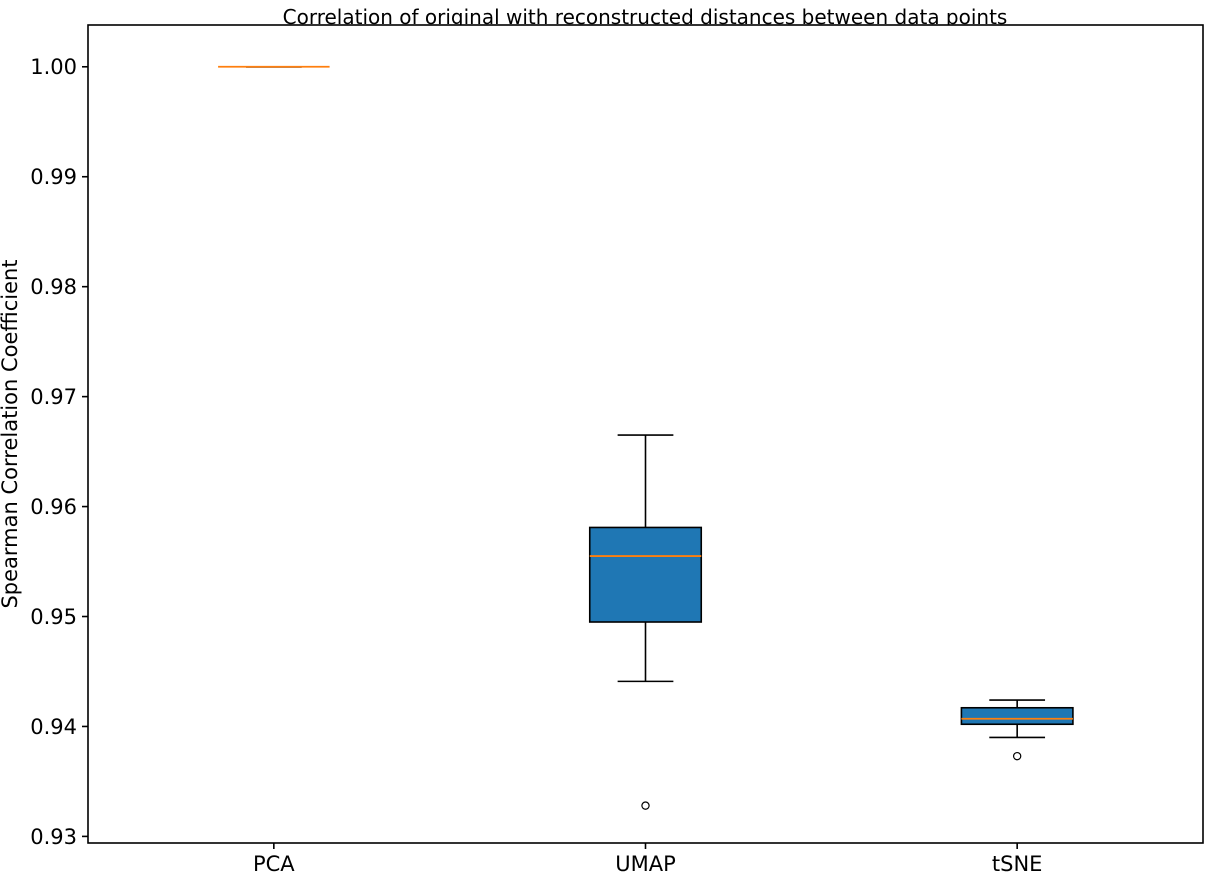 The width and height of the screenshot is (1214, 878). Describe the element at coordinates (11, 433) in the screenshot. I see `y-axis-label: Spearman Correlation Coefficient` at that location.